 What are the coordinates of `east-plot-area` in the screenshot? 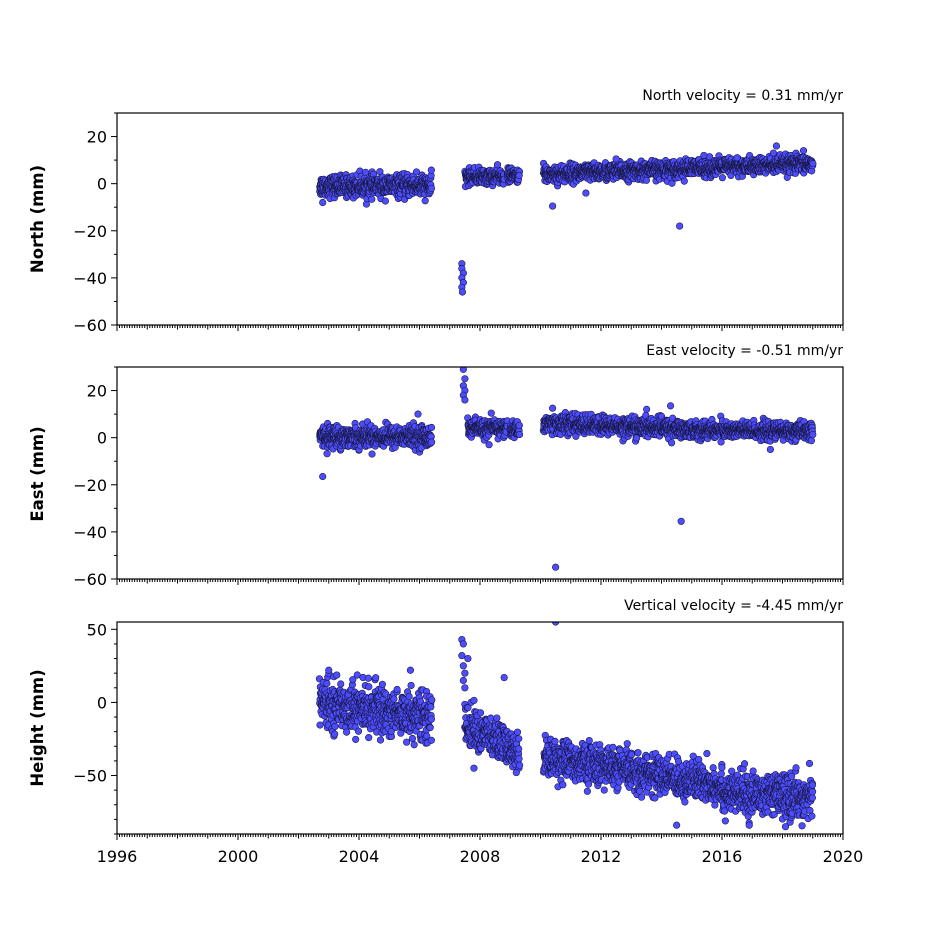 It's located at (566, 469).